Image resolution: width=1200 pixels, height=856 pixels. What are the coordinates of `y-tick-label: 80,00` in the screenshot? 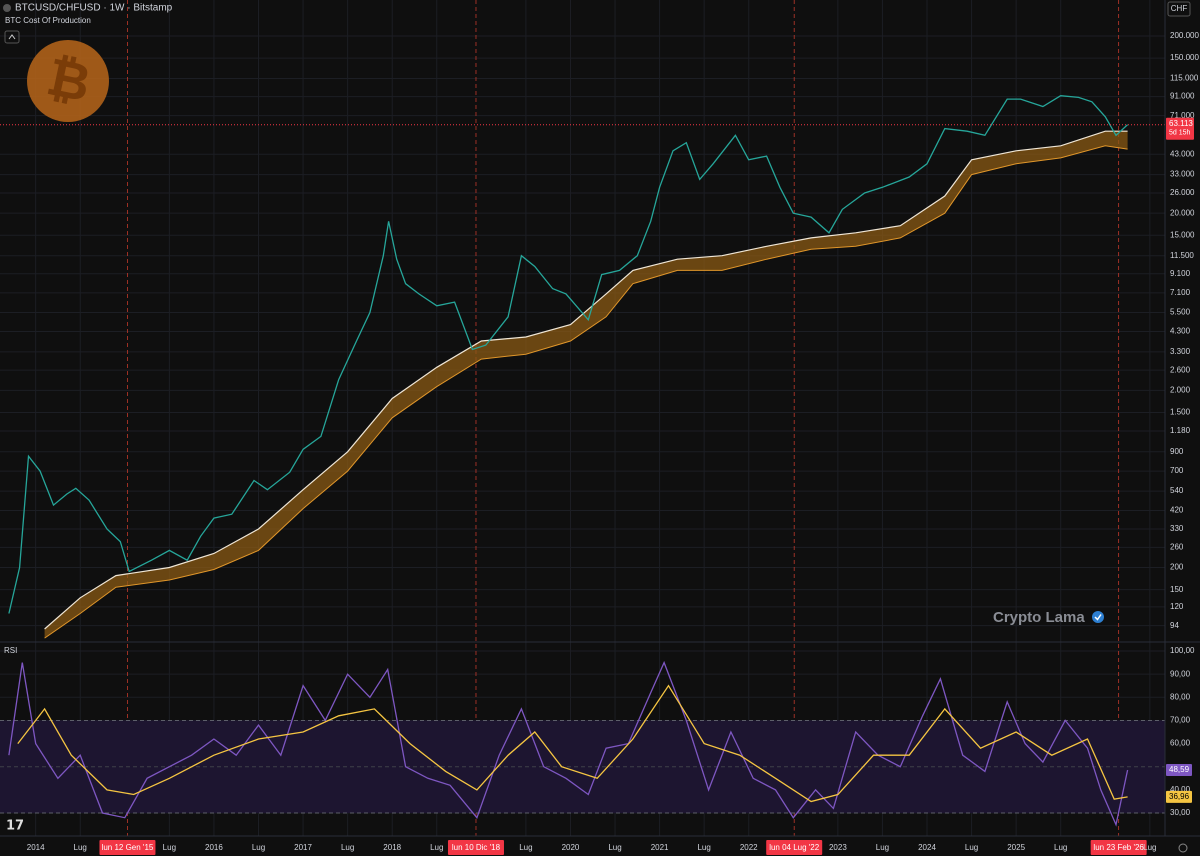 It's located at (1180, 696).